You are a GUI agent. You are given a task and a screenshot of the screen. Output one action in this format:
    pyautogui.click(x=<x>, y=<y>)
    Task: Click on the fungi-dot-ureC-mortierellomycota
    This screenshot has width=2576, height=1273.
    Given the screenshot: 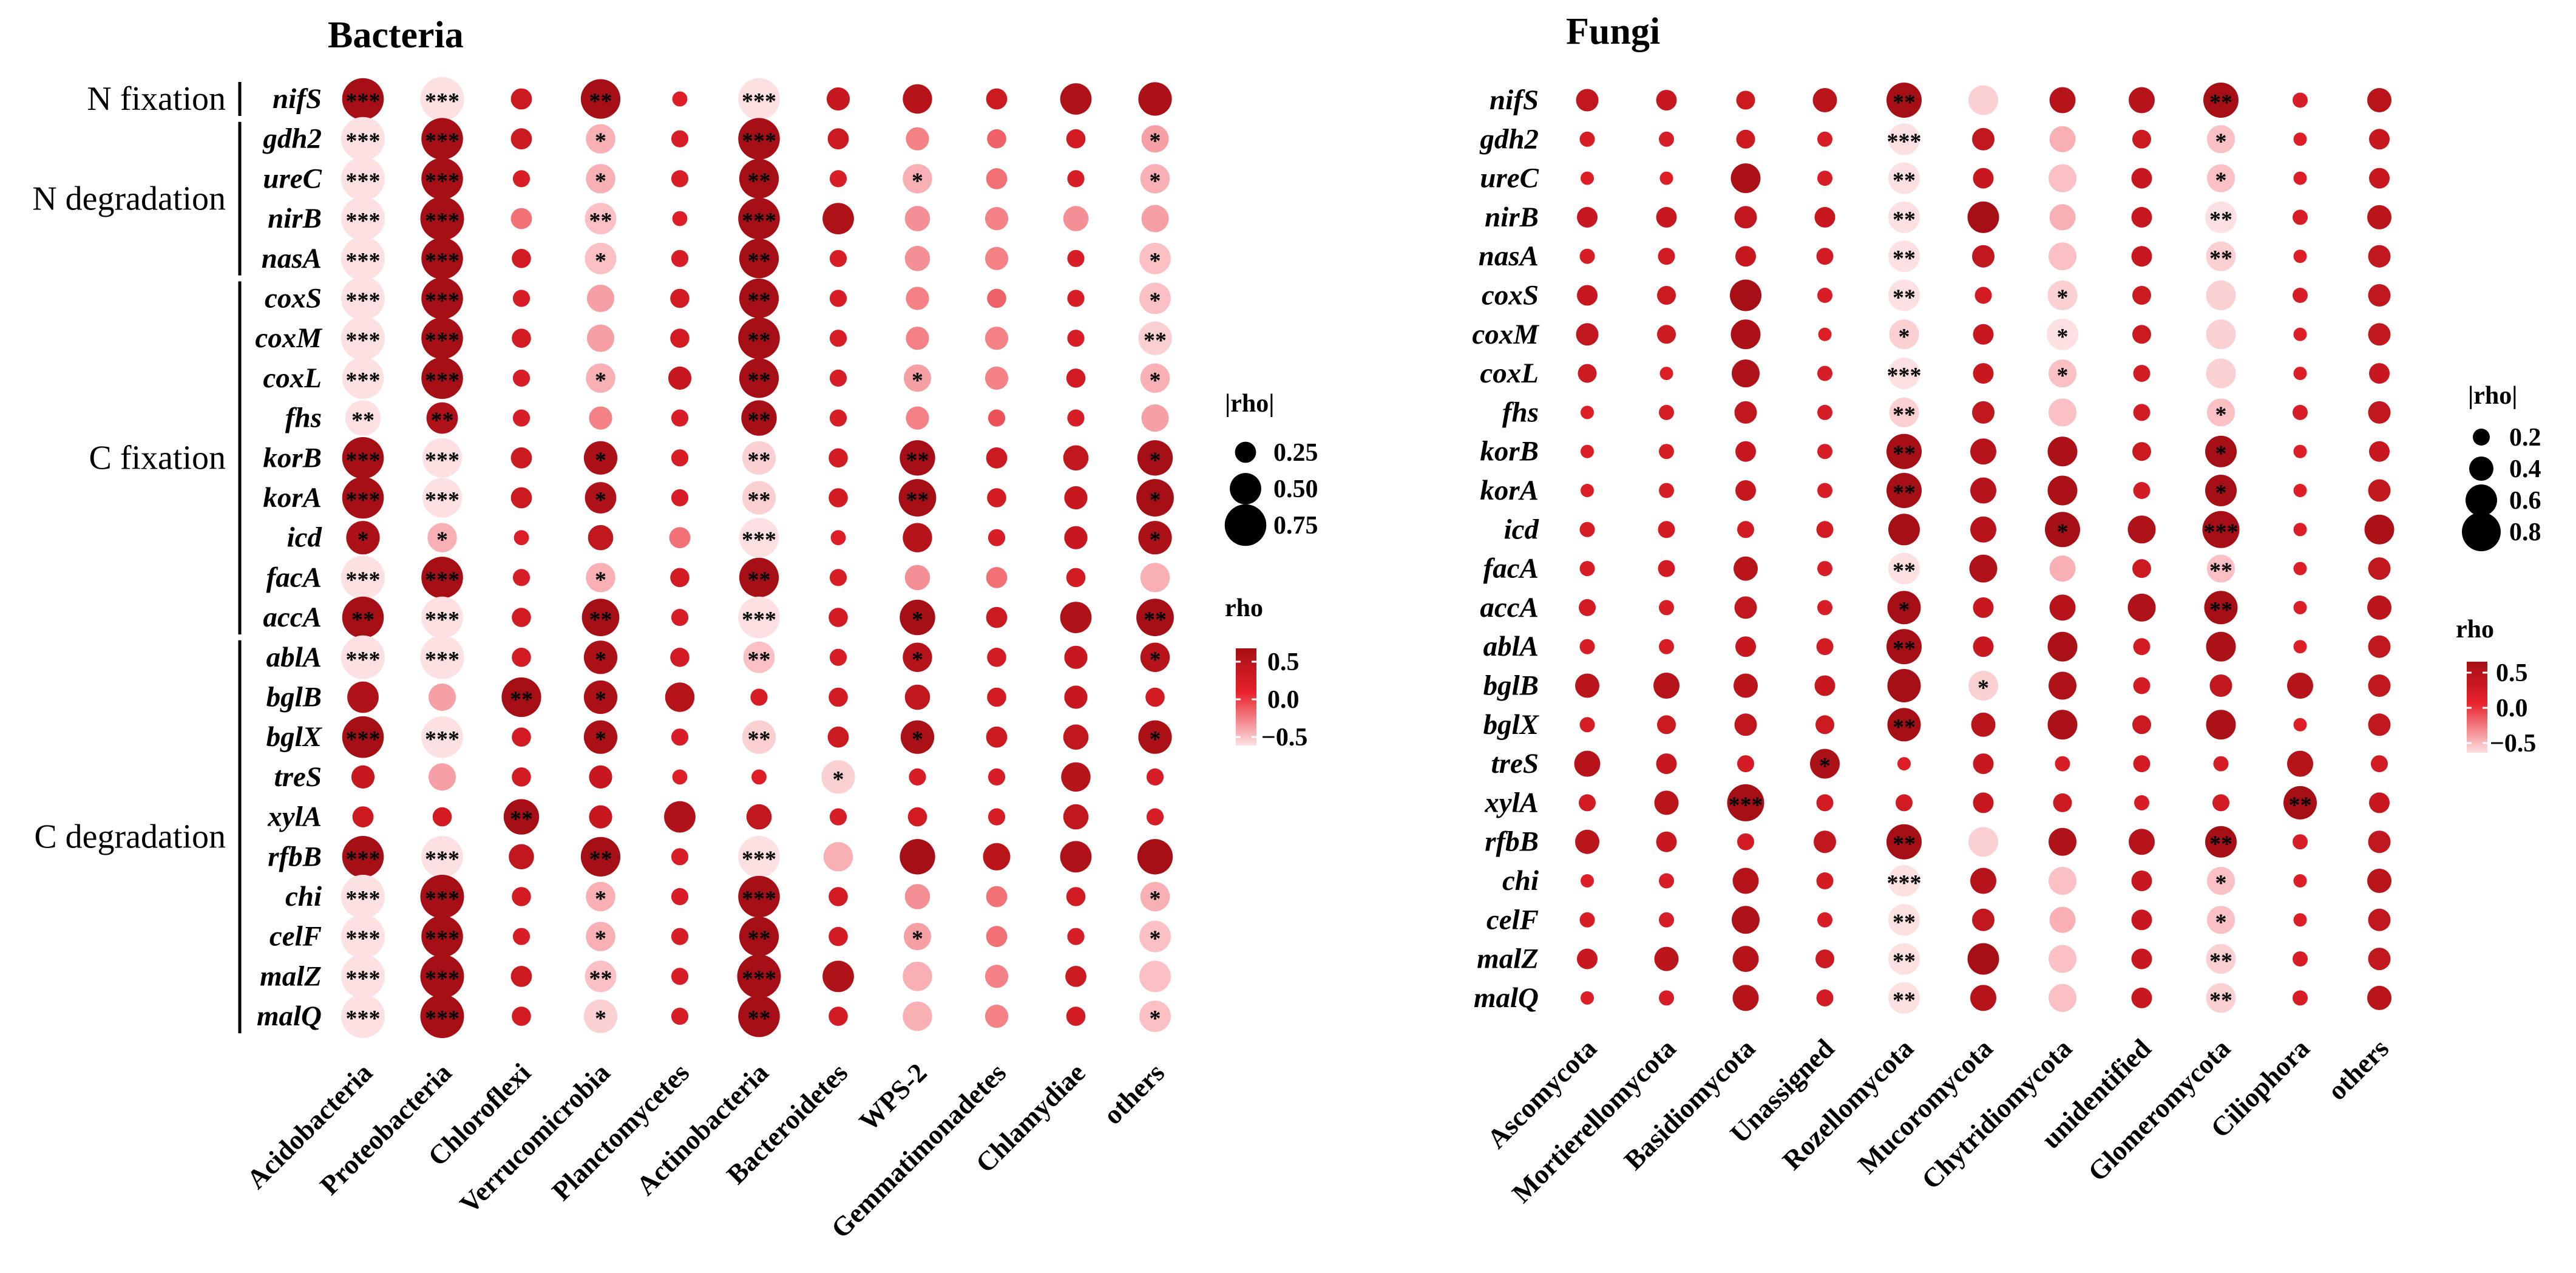 What is the action you would take?
    pyautogui.click(x=1666, y=178)
    